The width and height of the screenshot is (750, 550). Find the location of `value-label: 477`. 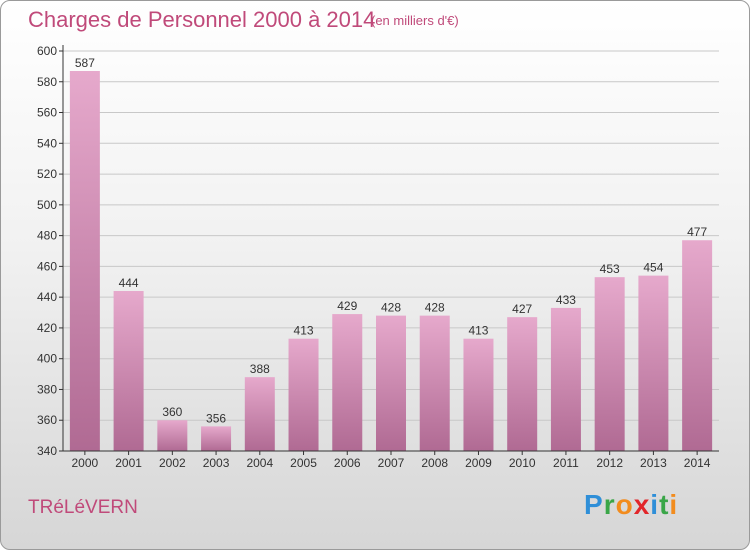

value-label: 477 is located at coordinates (697, 232).